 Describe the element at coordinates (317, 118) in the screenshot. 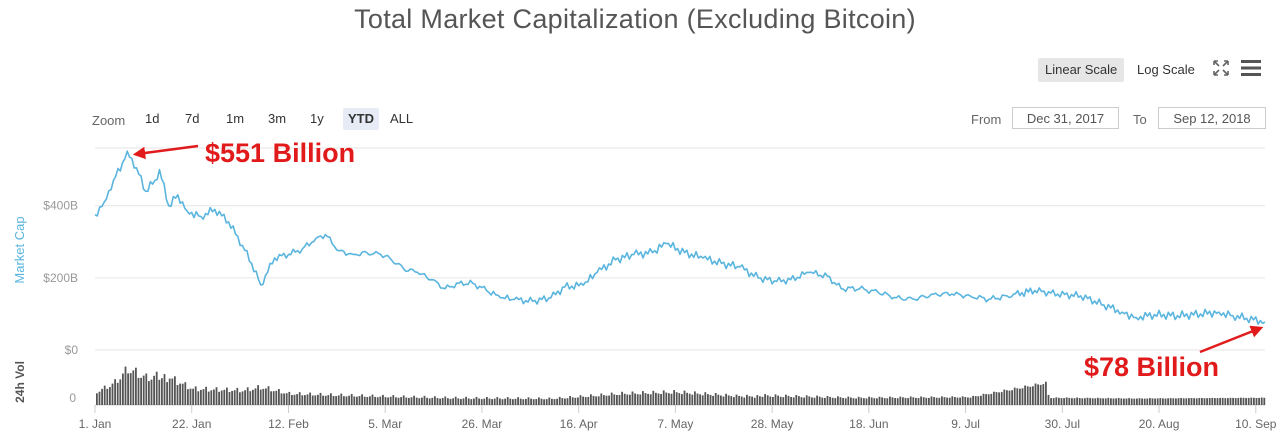

I see `zoom-1y-button: 1y` at that location.